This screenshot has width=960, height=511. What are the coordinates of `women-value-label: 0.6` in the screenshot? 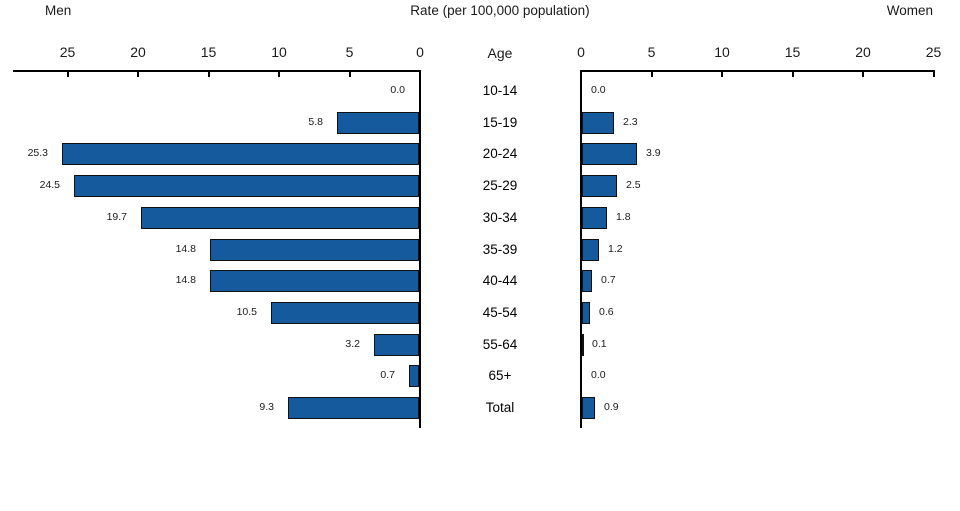 It's located at (606, 311).